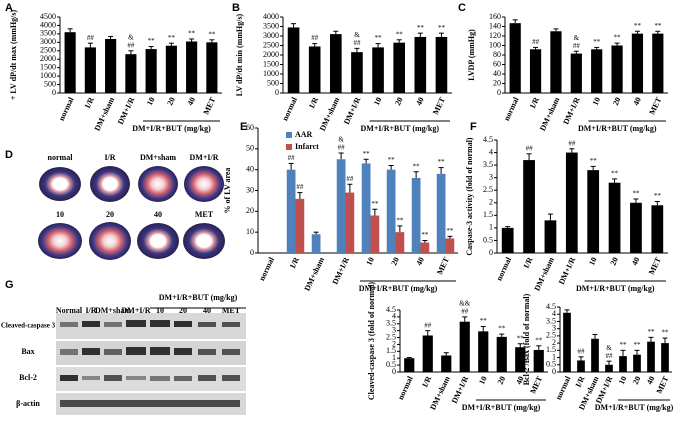  Describe the element at coordinates (391, 364) in the screenshot. I see `y-tick-label: 0.5` at that location.